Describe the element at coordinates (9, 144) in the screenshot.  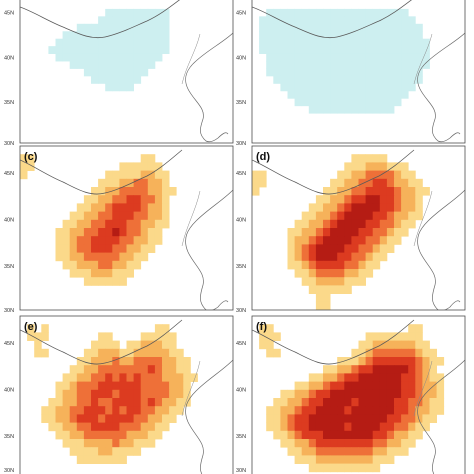
I see `lat-tick-label: 30N` at that location.